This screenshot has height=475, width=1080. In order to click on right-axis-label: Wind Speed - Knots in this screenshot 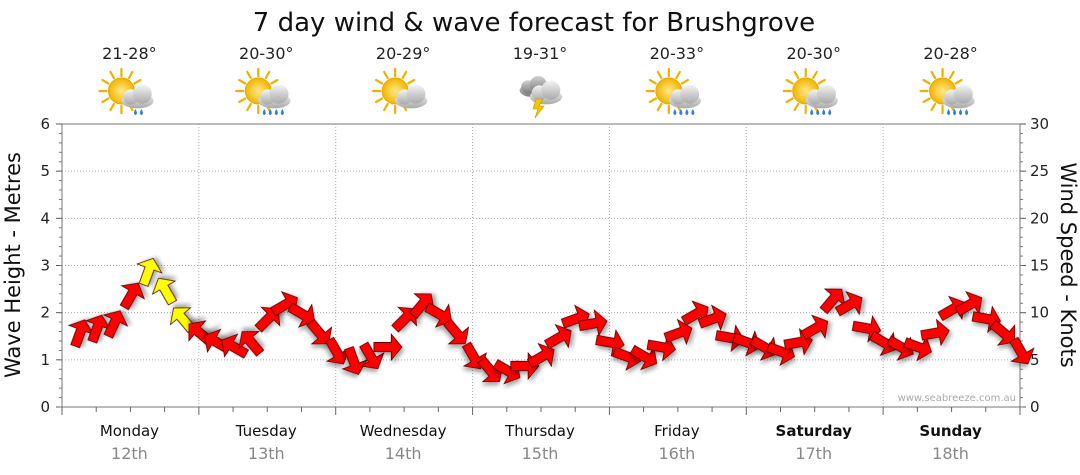, I will do `click(1068, 264)`.